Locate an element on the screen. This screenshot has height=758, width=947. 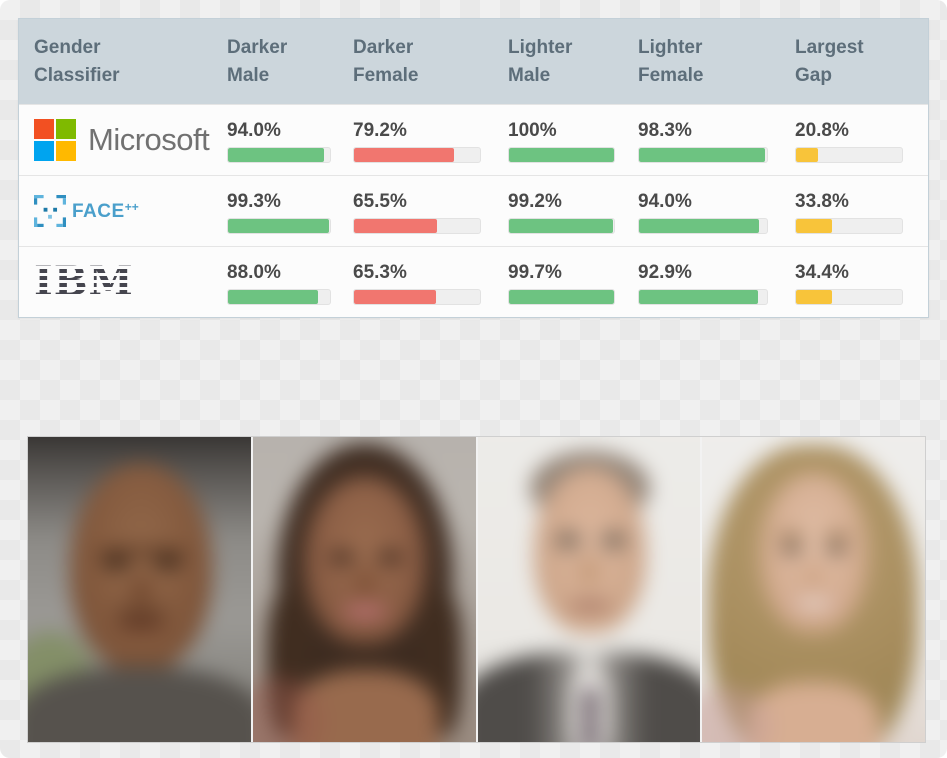
cell-darker-female: 65.5% is located at coordinates (430, 211).